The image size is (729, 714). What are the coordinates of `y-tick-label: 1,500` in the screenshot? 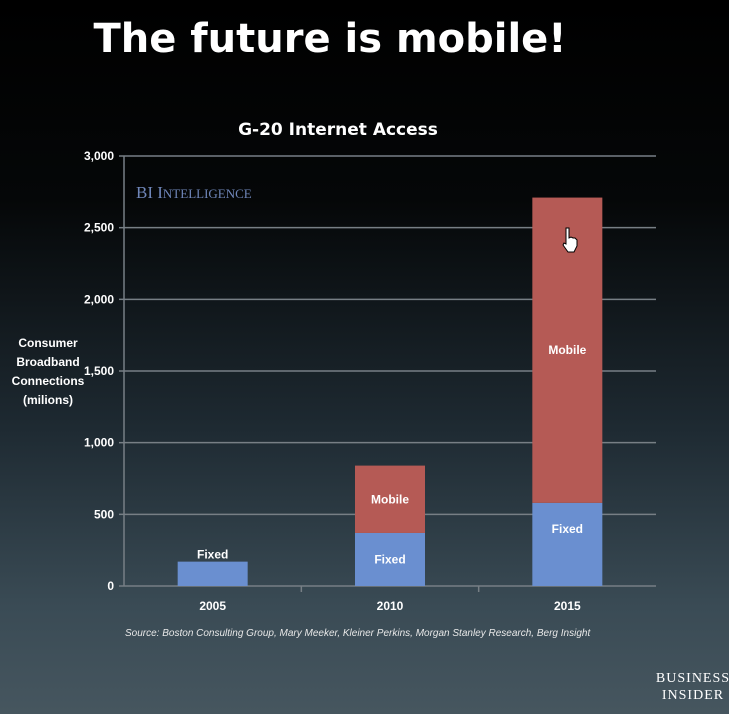 It's located at (99, 371).